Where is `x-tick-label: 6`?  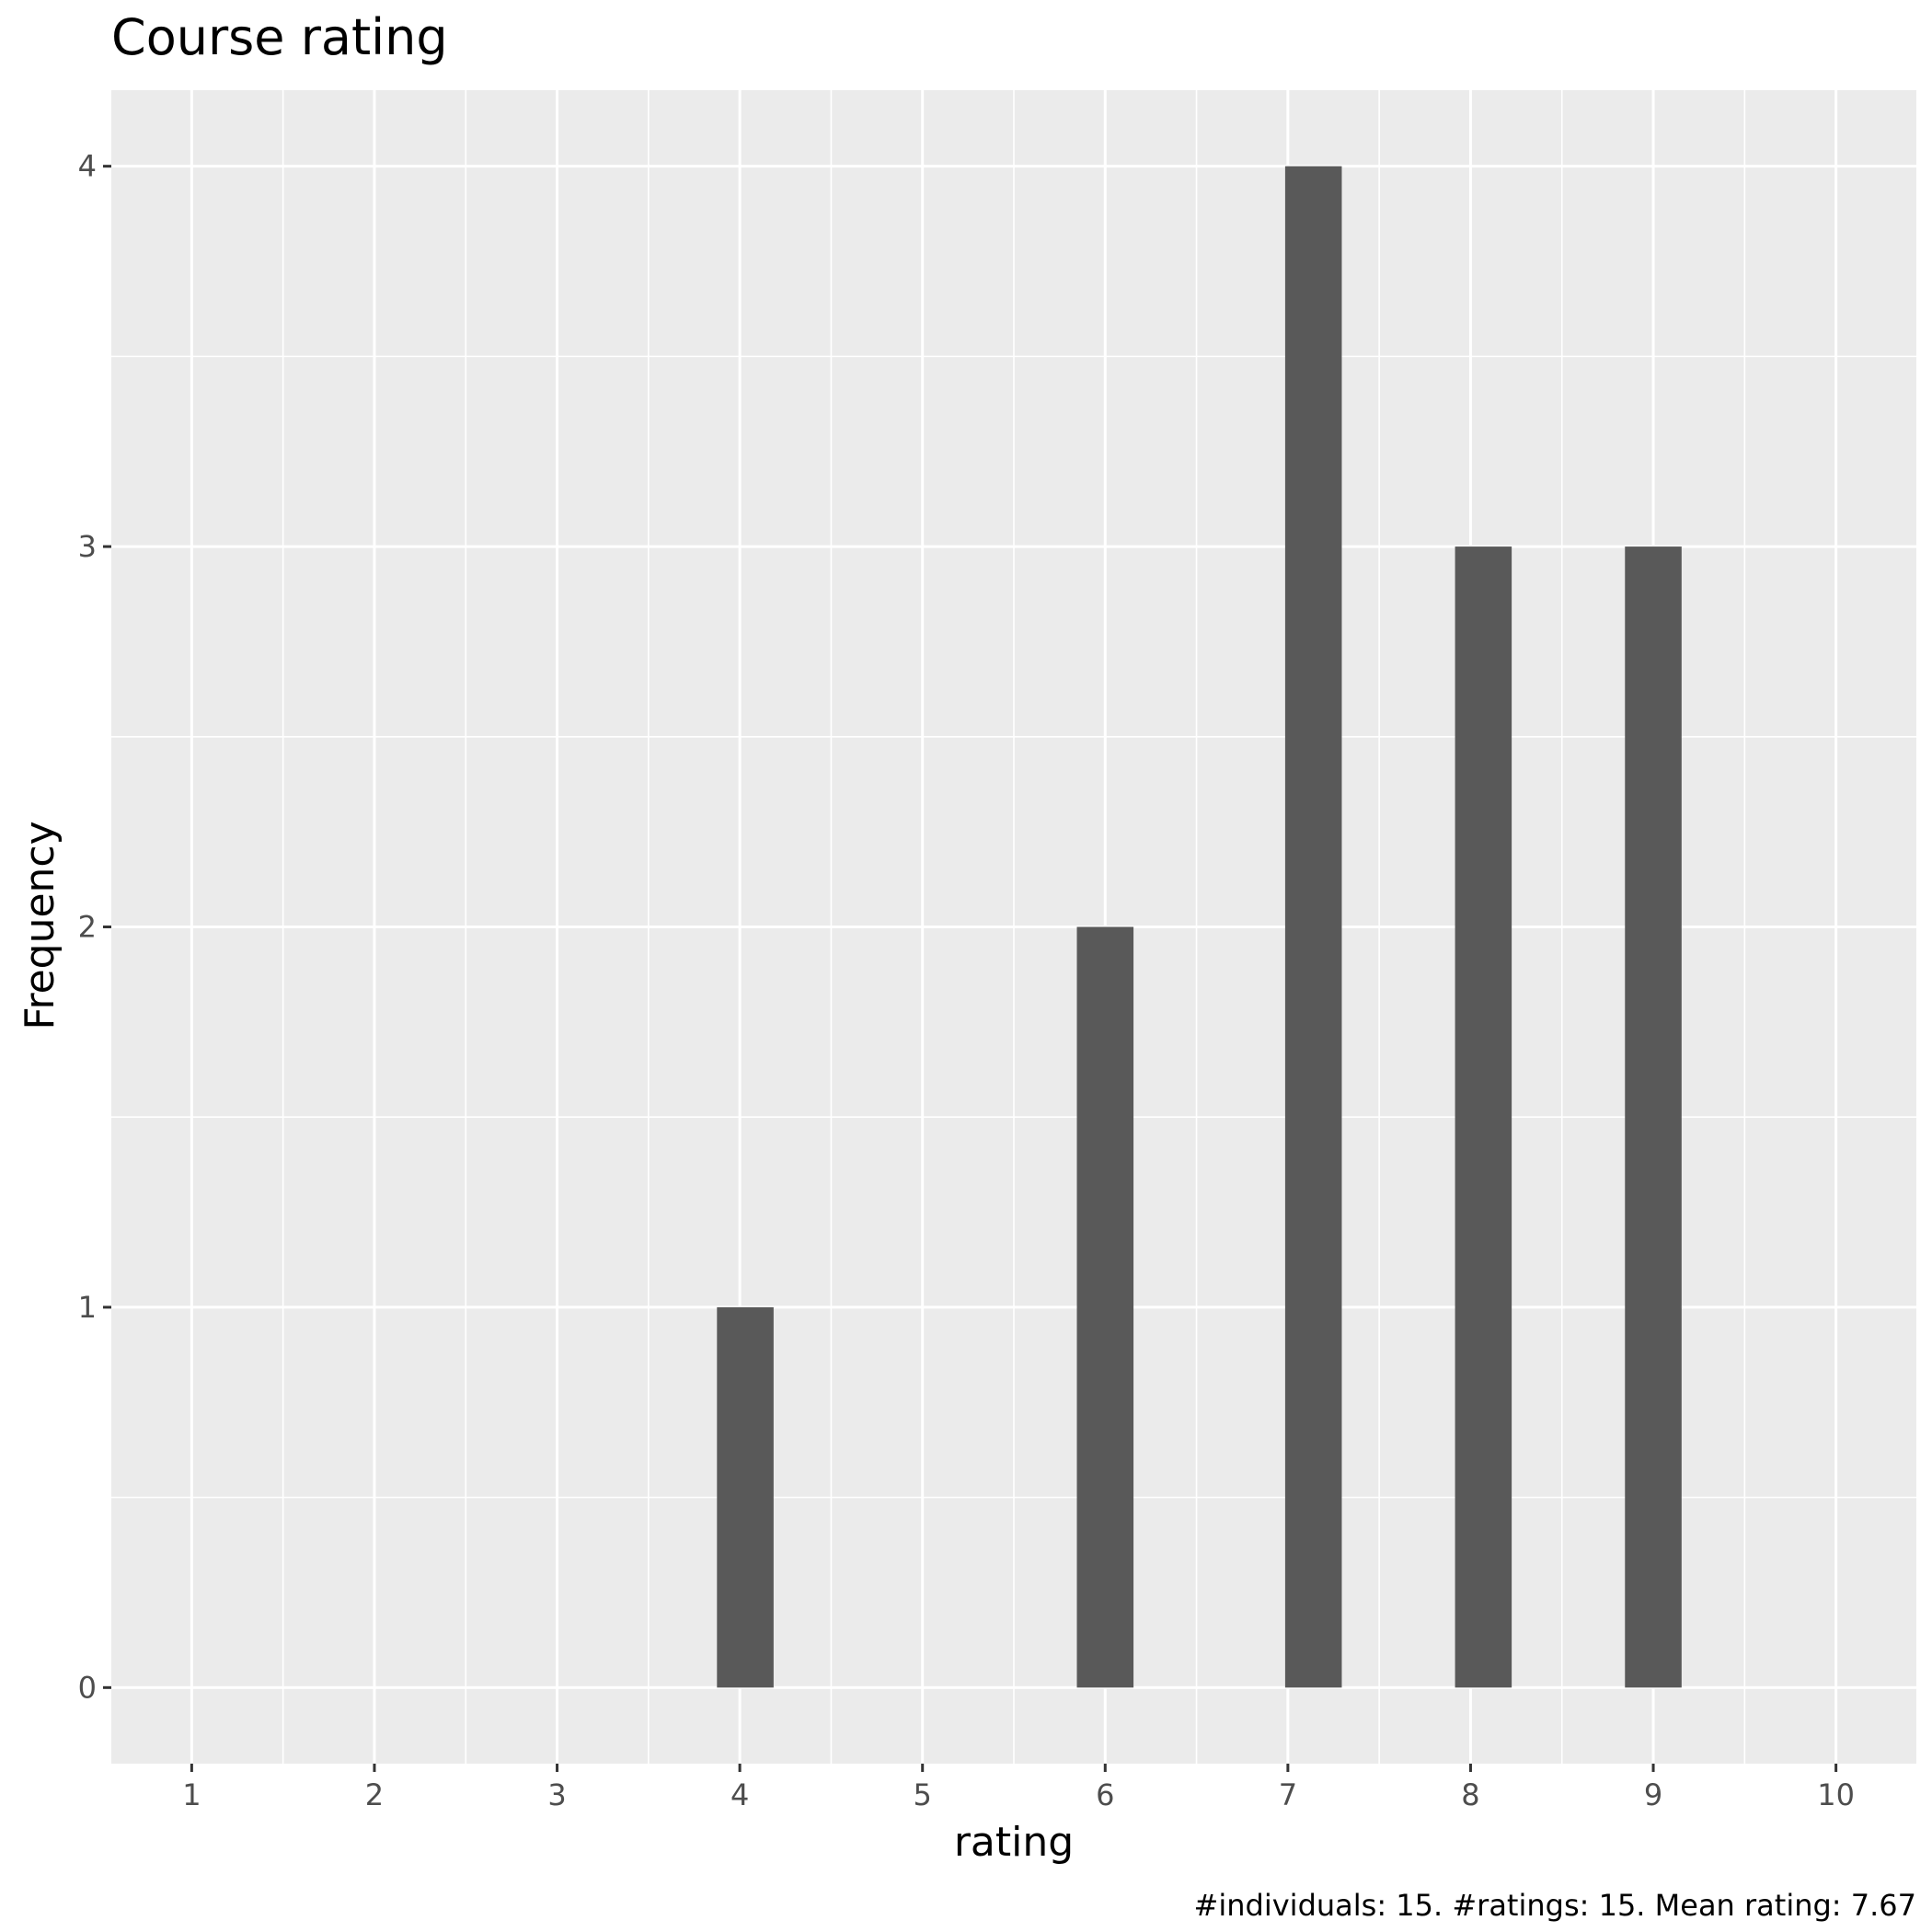 x-tick-label: 6 is located at coordinates (1105, 1794).